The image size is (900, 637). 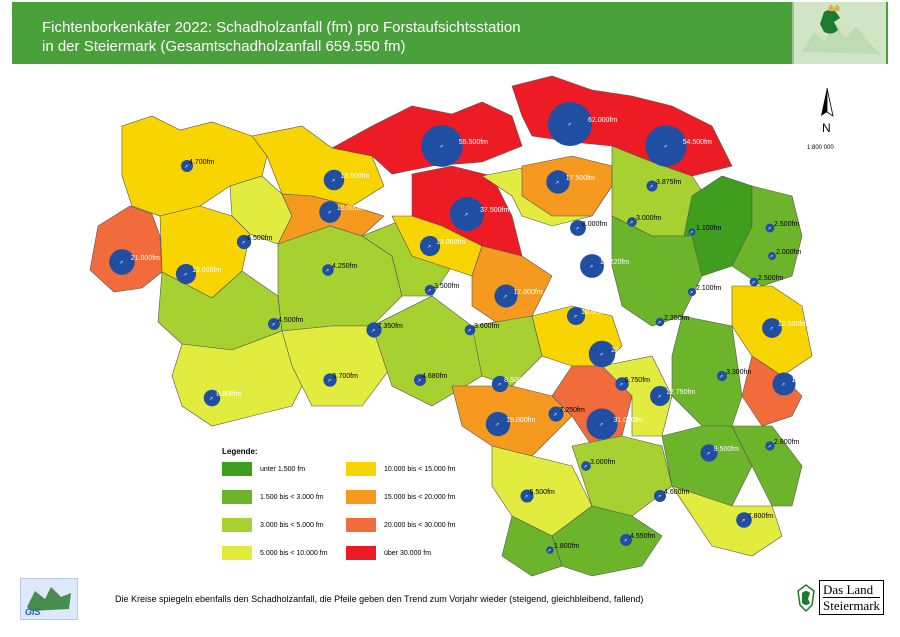 I want to click on styria-crest-icon, so click(x=839, y=33).